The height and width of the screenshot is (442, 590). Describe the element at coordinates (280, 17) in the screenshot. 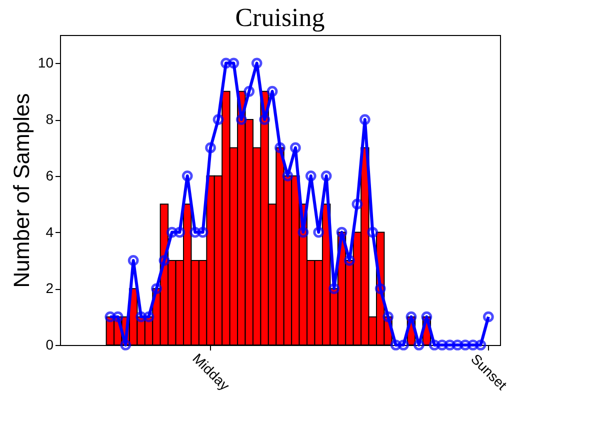

I see `chart-title: Cruising` at that location.